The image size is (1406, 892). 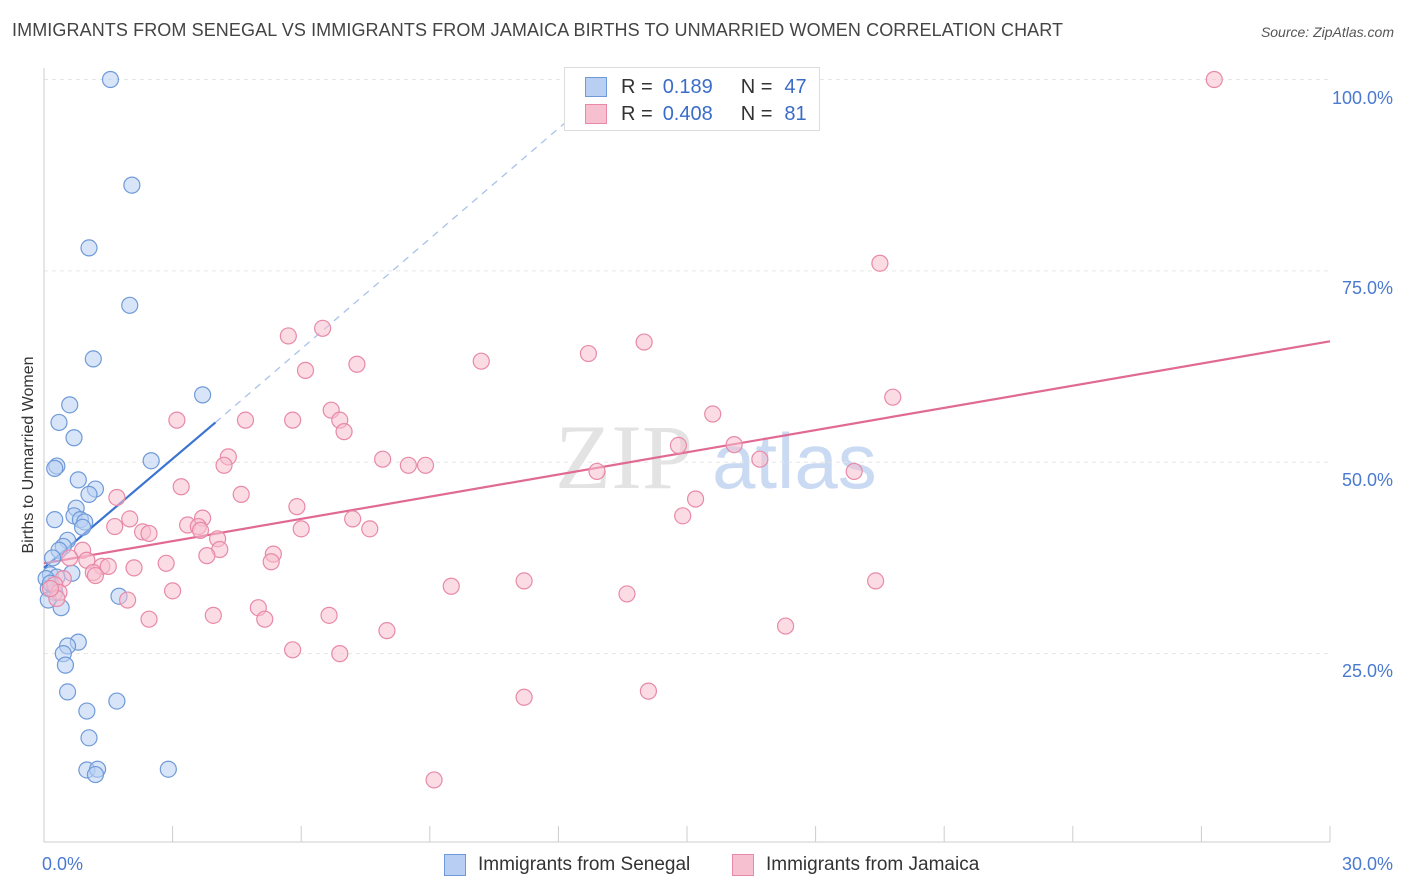 I want to click on senegal-r-value: 0.189, so click(x=687, y=86).